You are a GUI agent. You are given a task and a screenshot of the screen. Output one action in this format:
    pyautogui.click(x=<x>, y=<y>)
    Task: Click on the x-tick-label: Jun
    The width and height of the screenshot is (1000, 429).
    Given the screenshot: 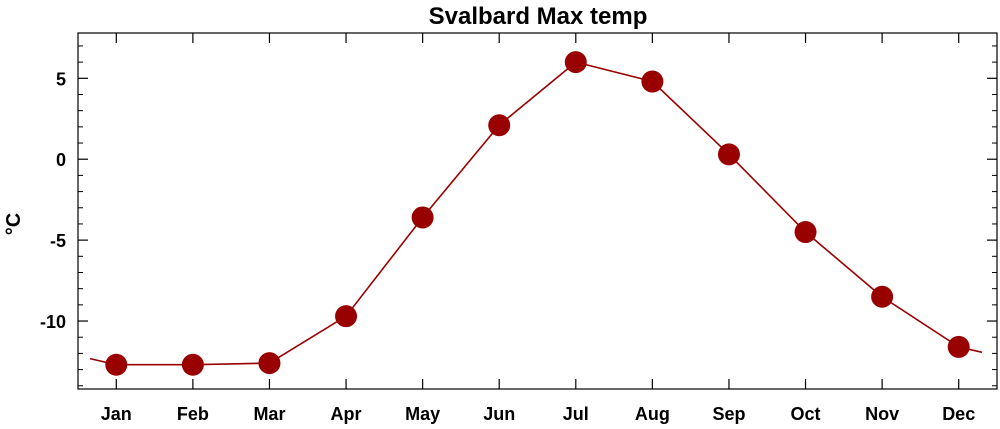 What is the action you would take?
    pyautogui.click(x=499, y=414)
    